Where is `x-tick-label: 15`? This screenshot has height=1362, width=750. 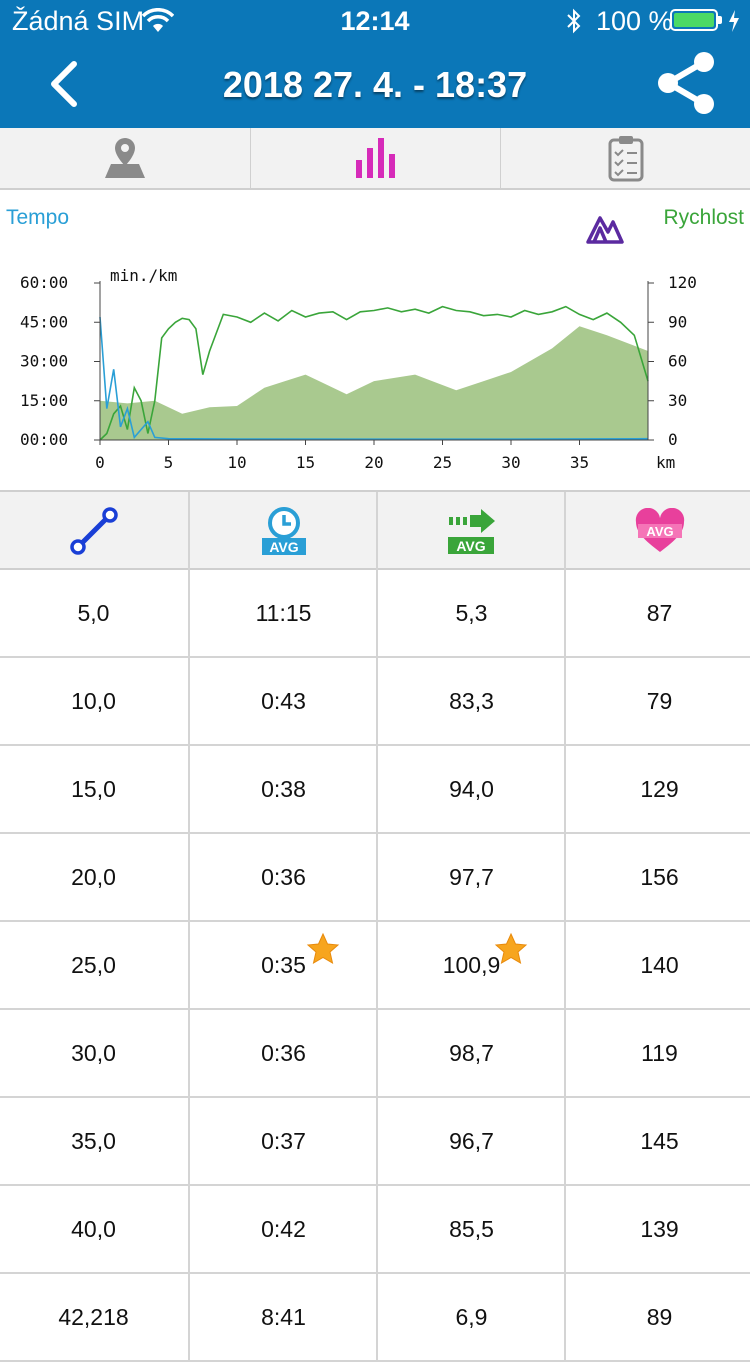
x-tick-label: 15 is located at coordinates (305, 462).